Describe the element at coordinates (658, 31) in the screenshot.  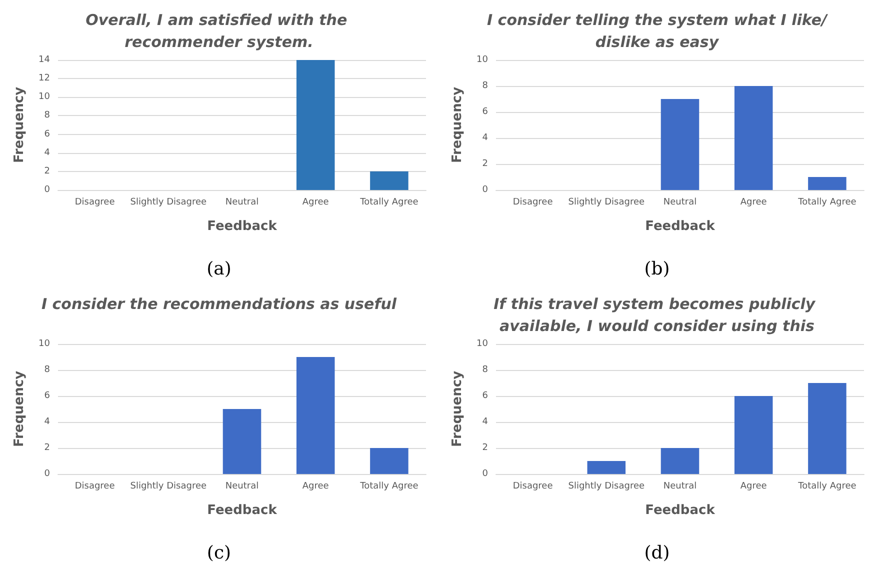
I see `chart-title: I consider telling the system what I like/dislike as easy` at that location.